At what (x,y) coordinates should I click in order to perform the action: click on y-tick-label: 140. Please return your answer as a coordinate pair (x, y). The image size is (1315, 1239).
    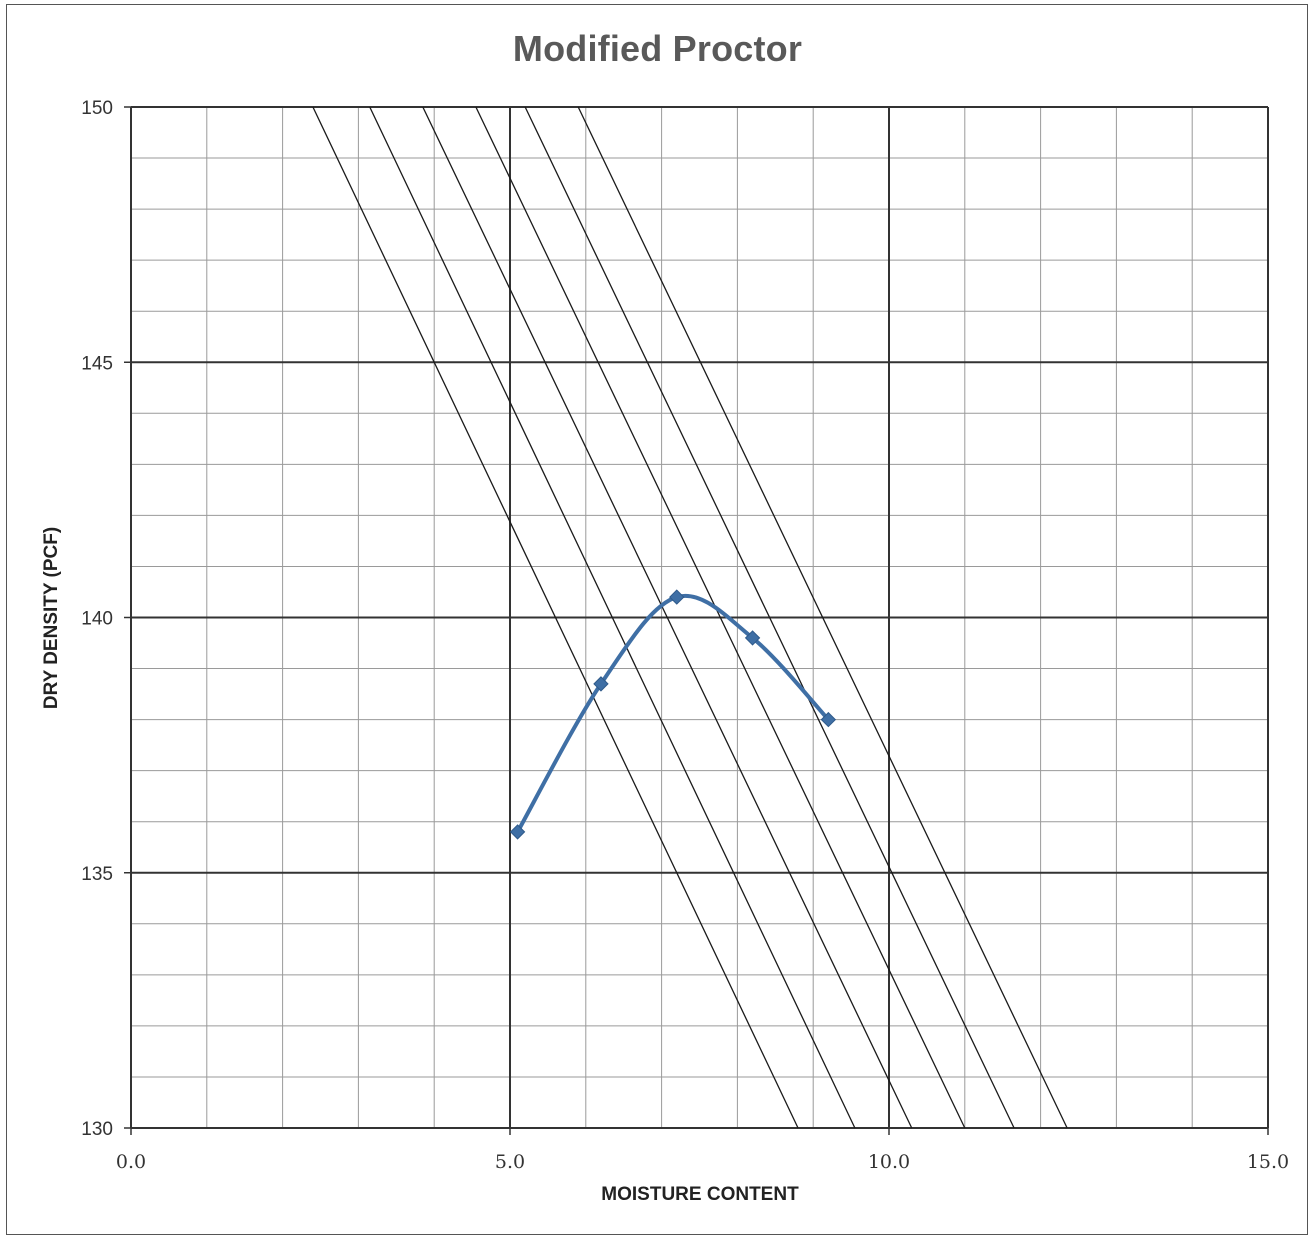
    Looking at the image, I should click on (97, 619).